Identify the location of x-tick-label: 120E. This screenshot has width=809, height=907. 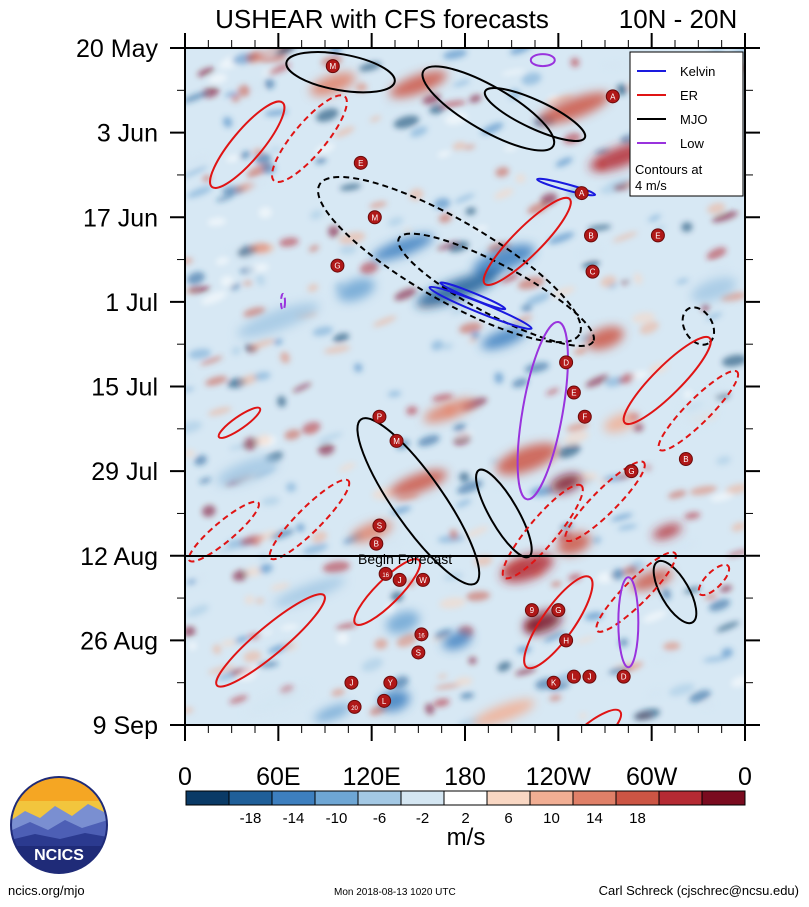
(371, 777).